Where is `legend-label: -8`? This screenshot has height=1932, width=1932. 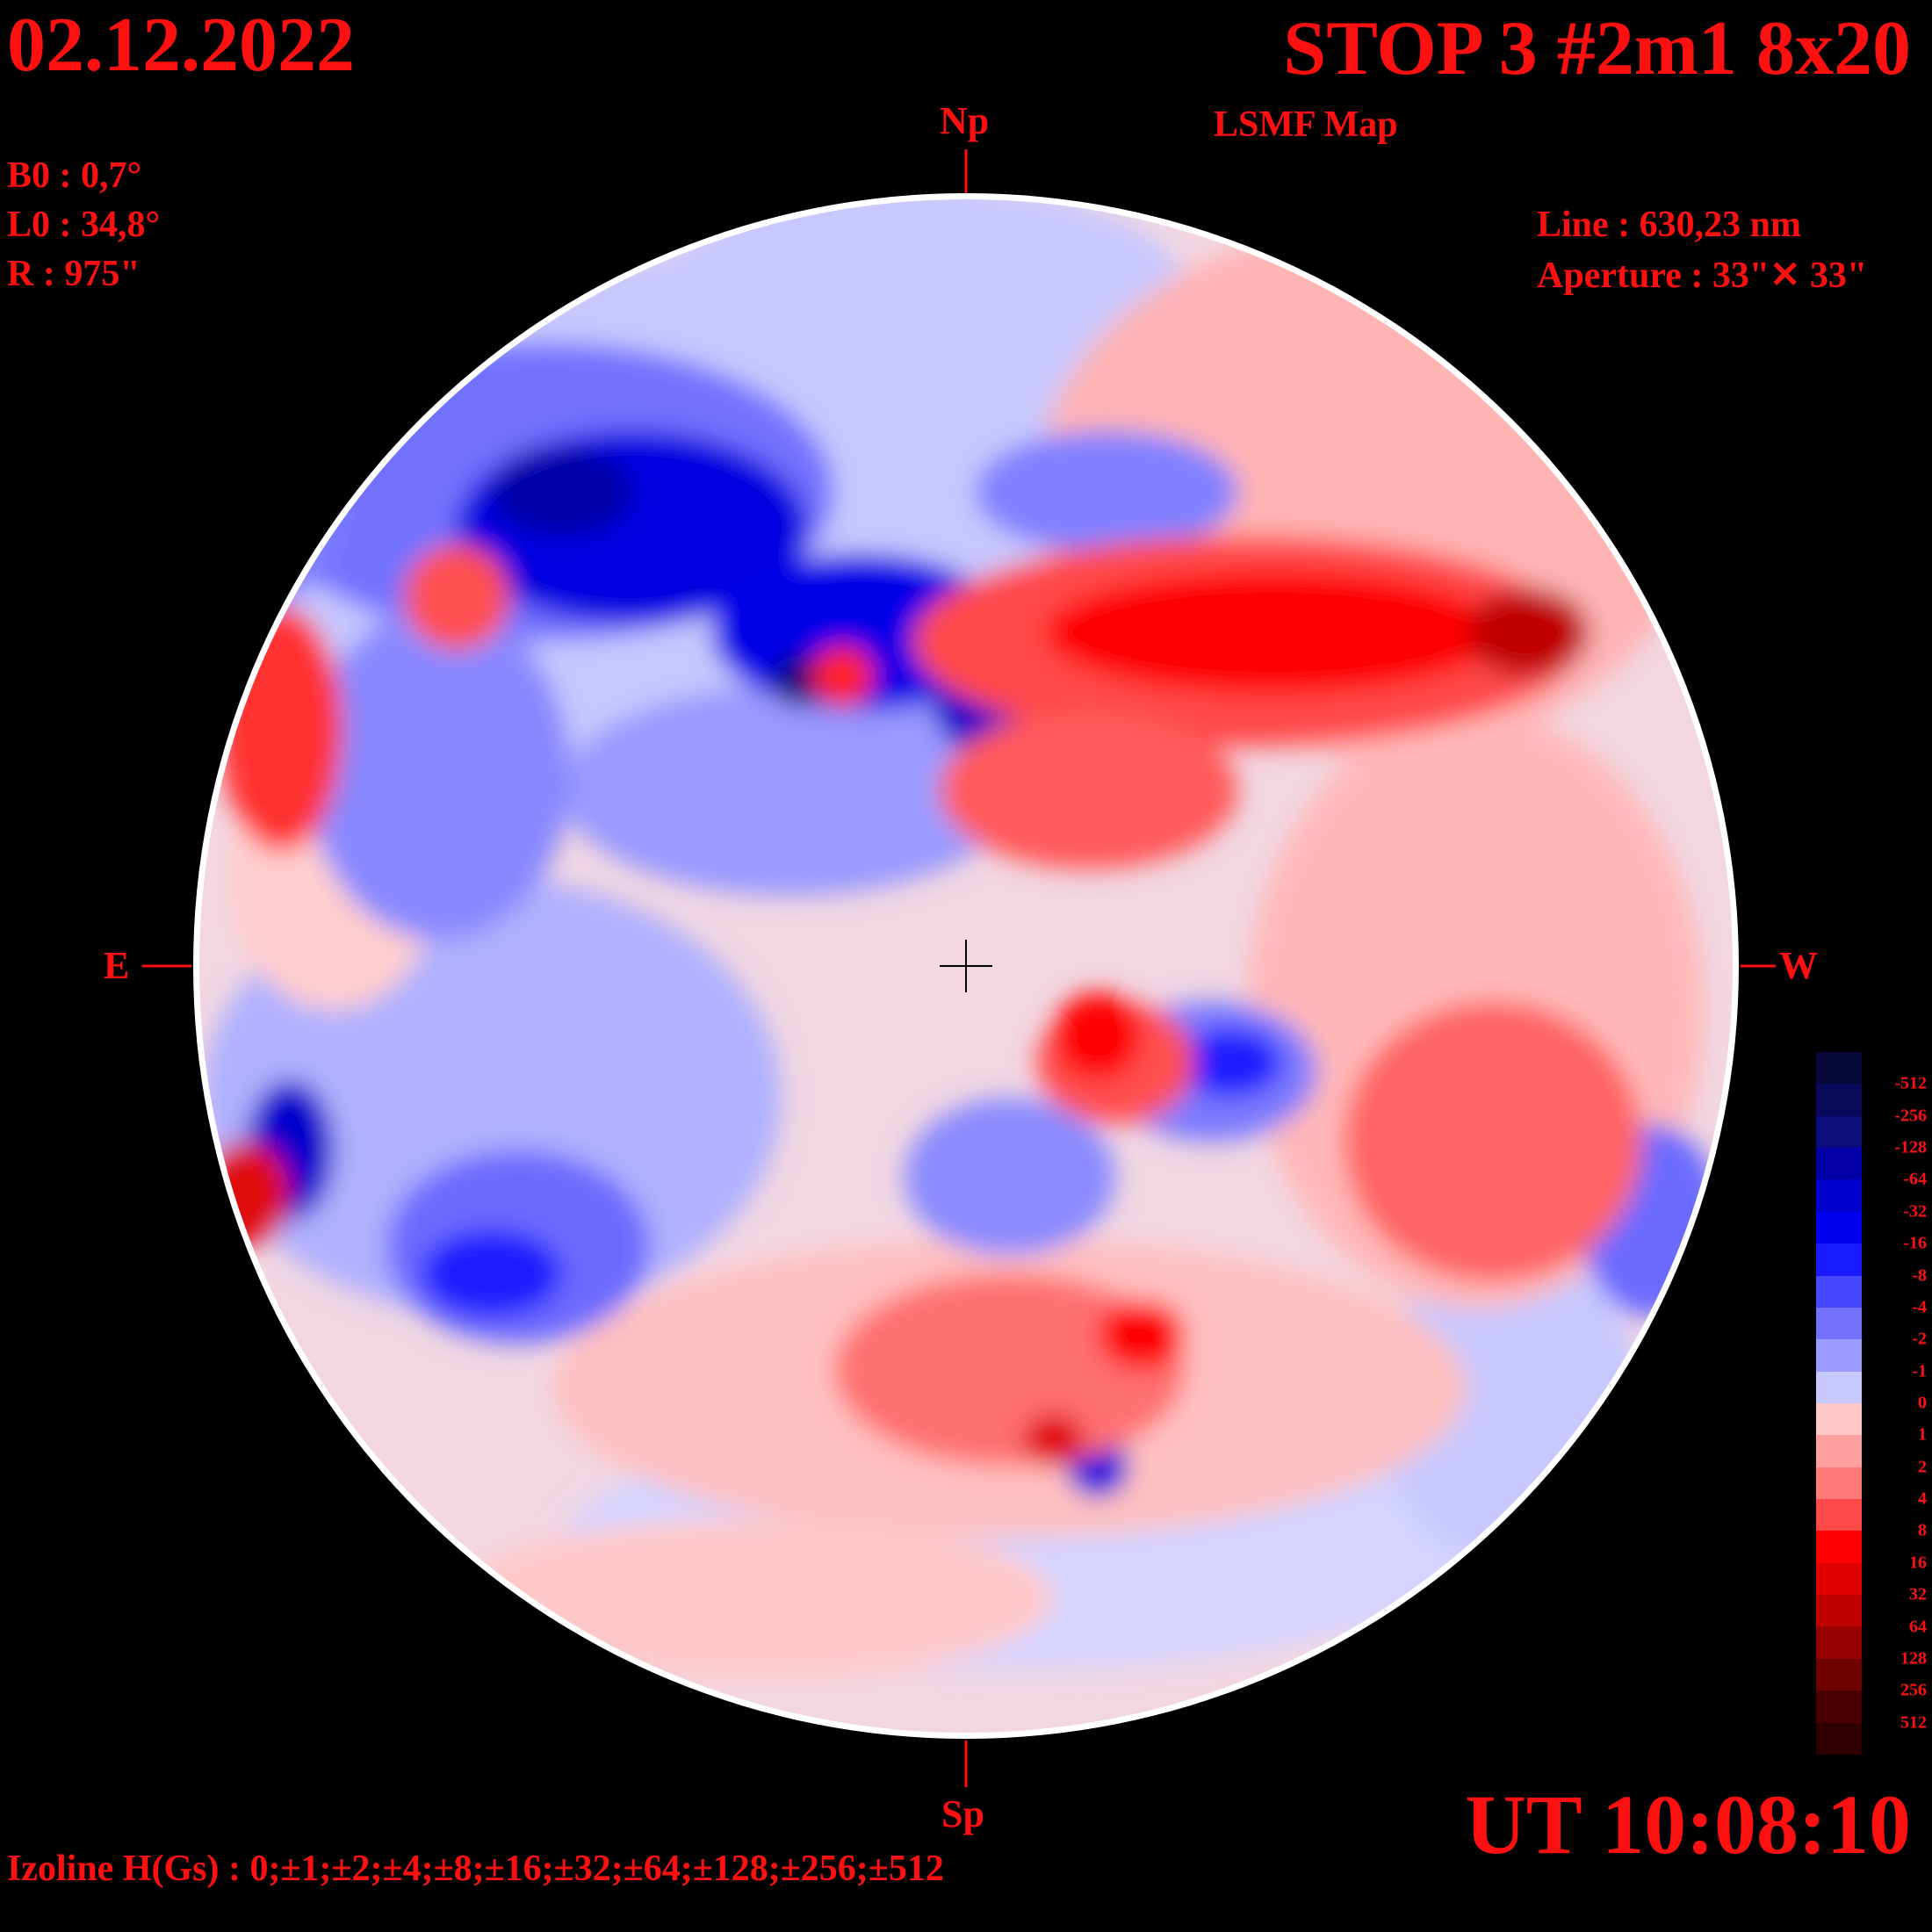
legend-label: -8 is located at coordinates (1919, 1276).